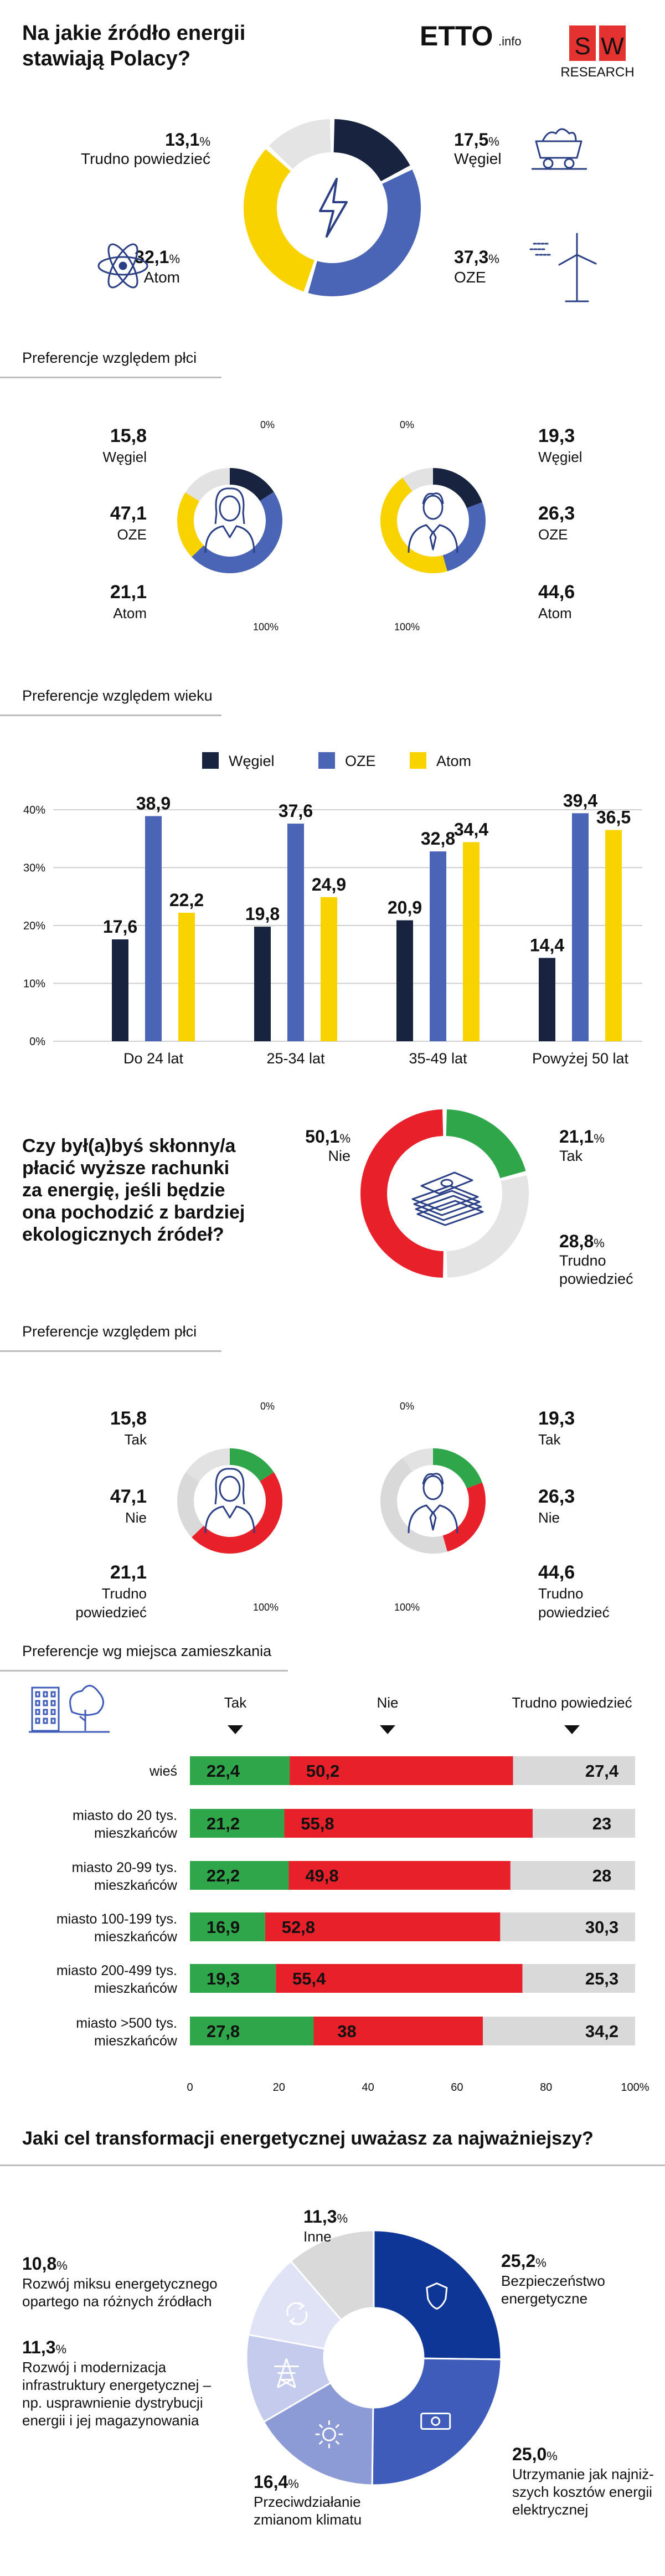 The height and width of the screenshot is (2576, 665). Describe the element at coordinates (433, 1521) in the screenshot. I see `tie` at that location.